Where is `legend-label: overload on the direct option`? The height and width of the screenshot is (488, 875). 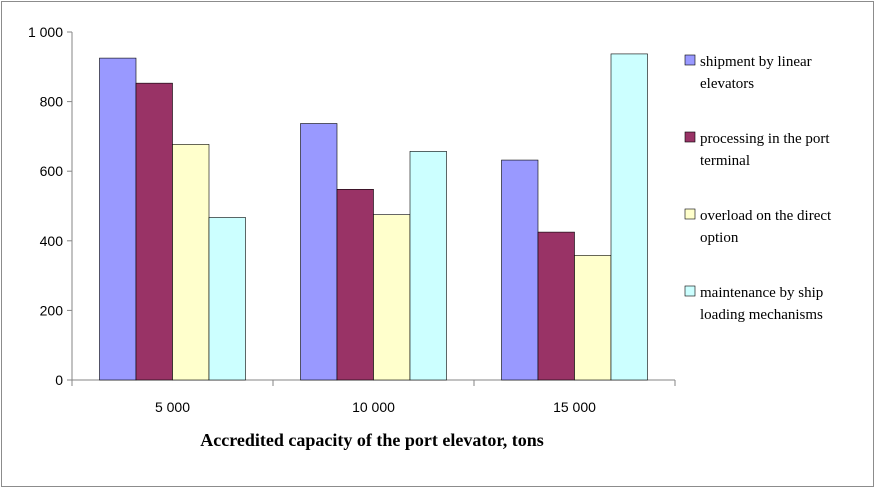
legend-label: overload on the direct option is located at coordinates (766, 227).